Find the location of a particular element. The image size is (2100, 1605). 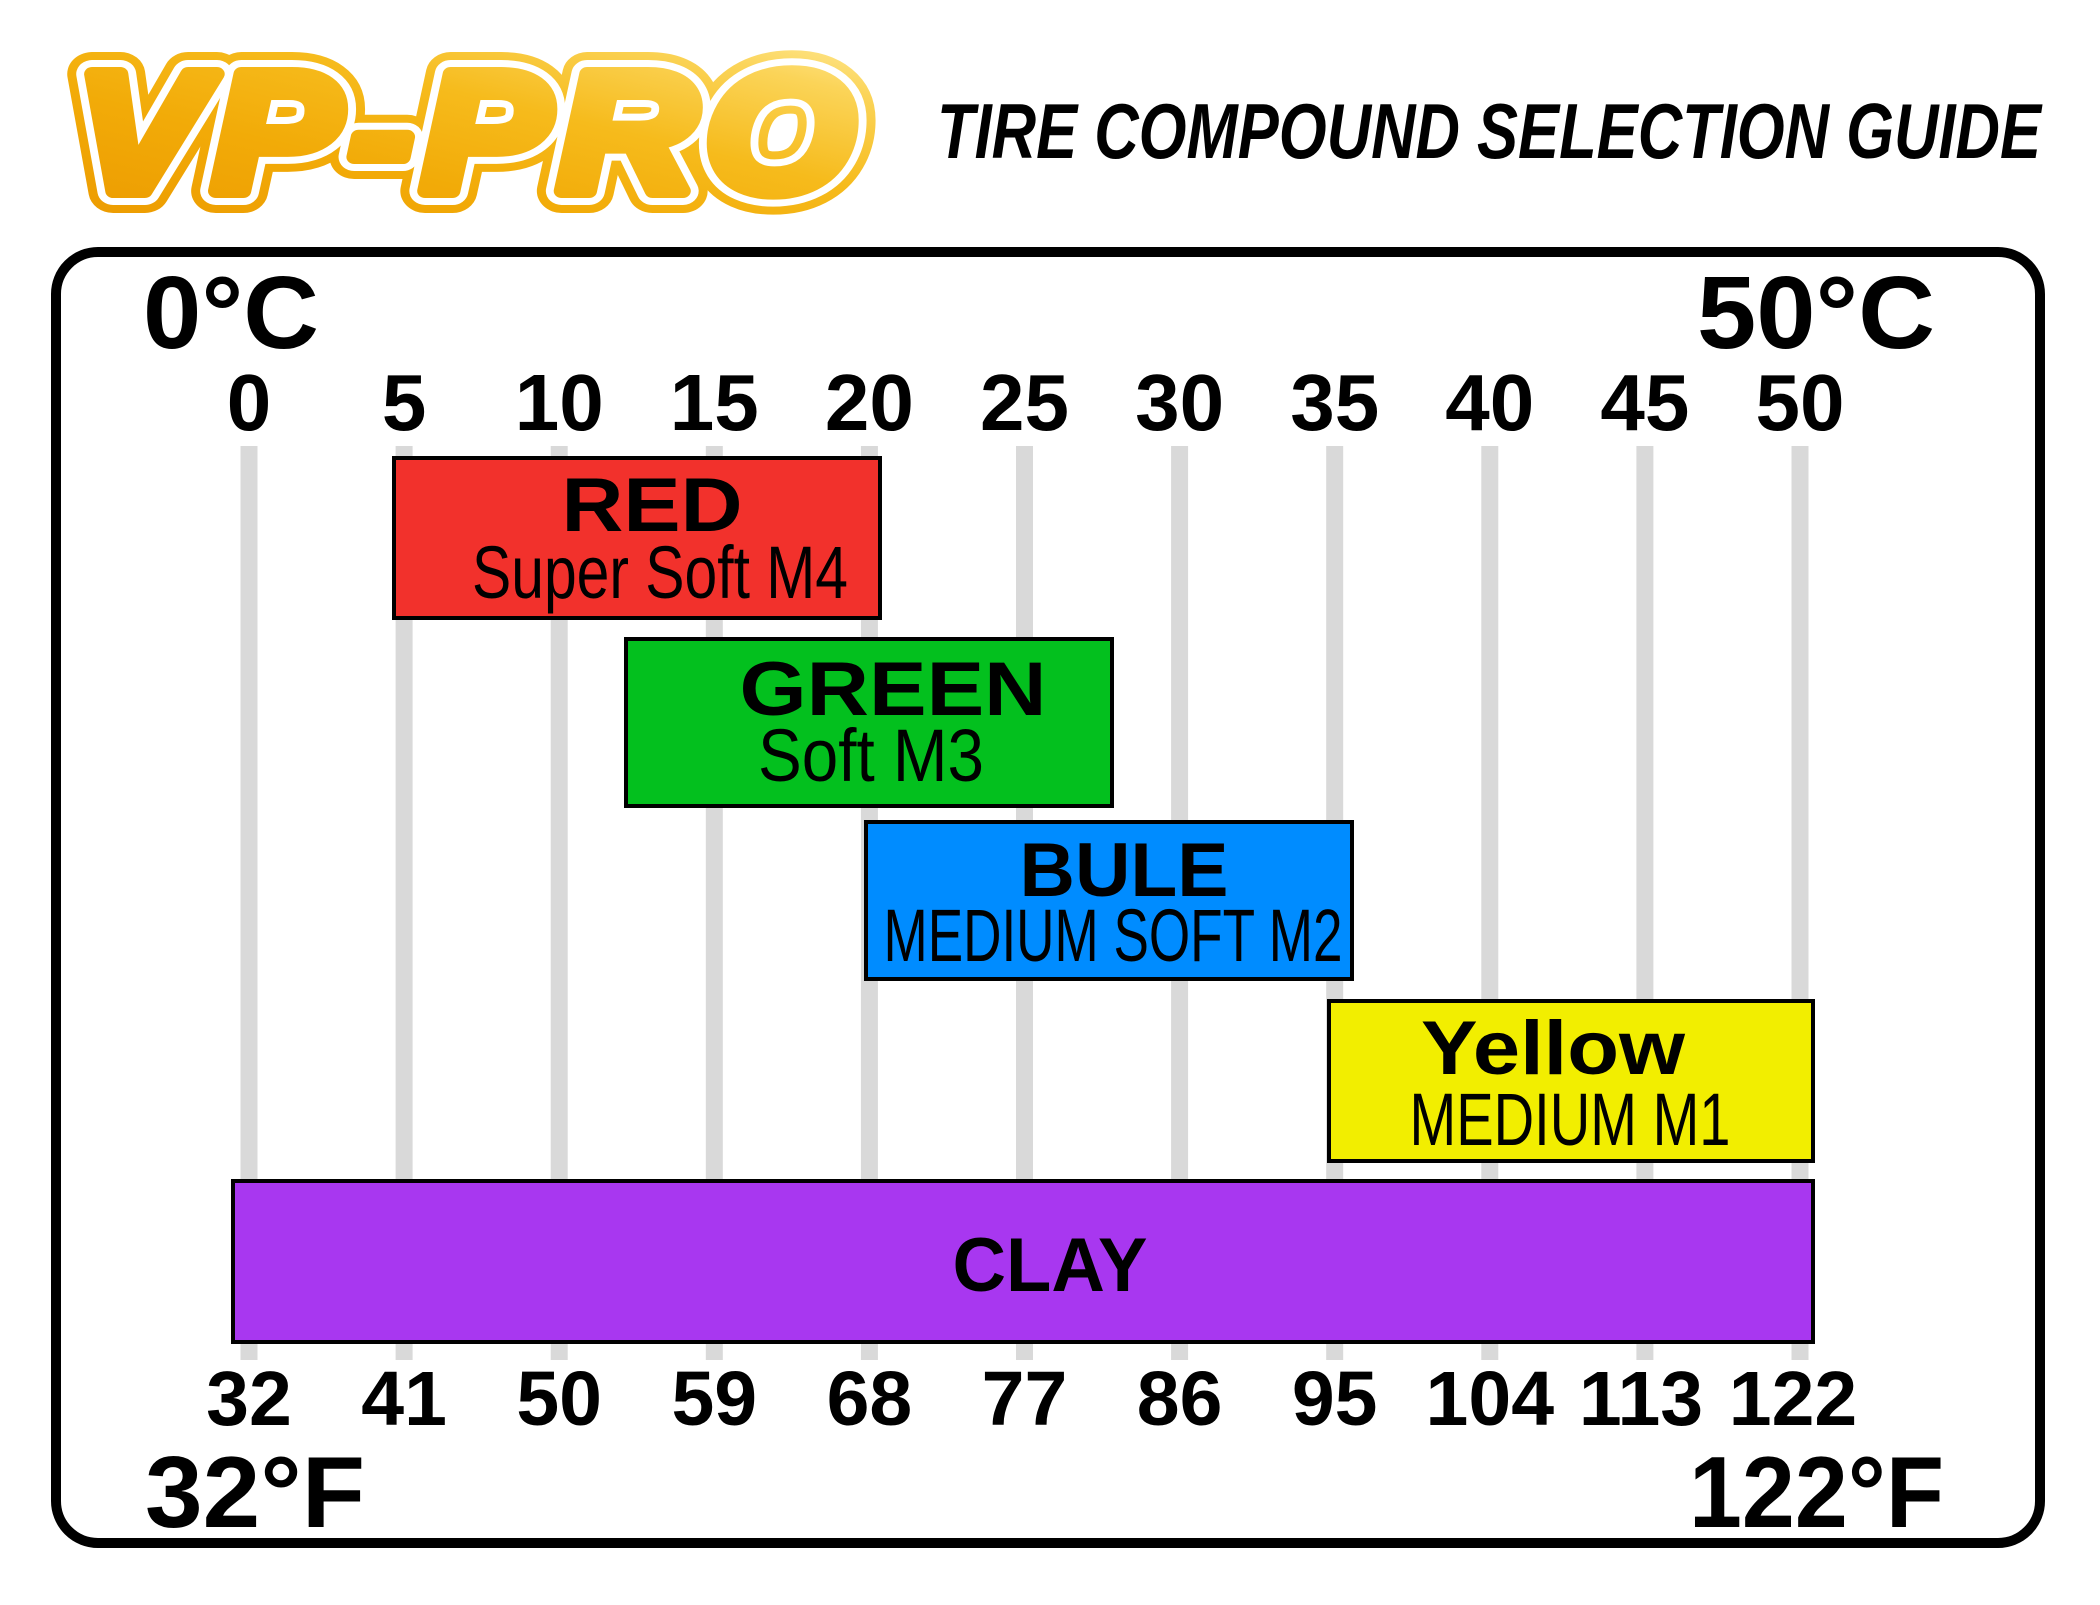

svg-text: 0 is located at coordinates (249, 402).